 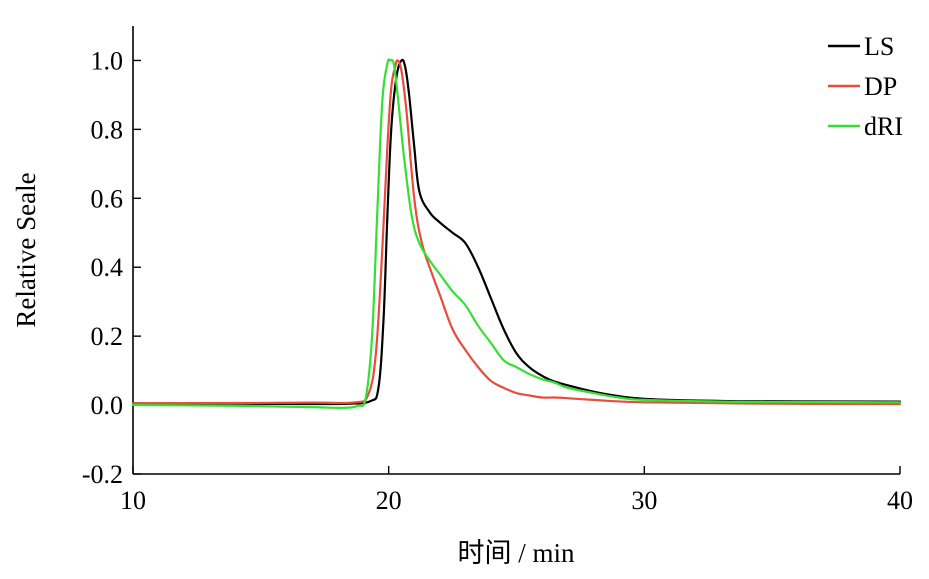 I want to click on y-tick-label: -0.2, so click(x=102, y=474).